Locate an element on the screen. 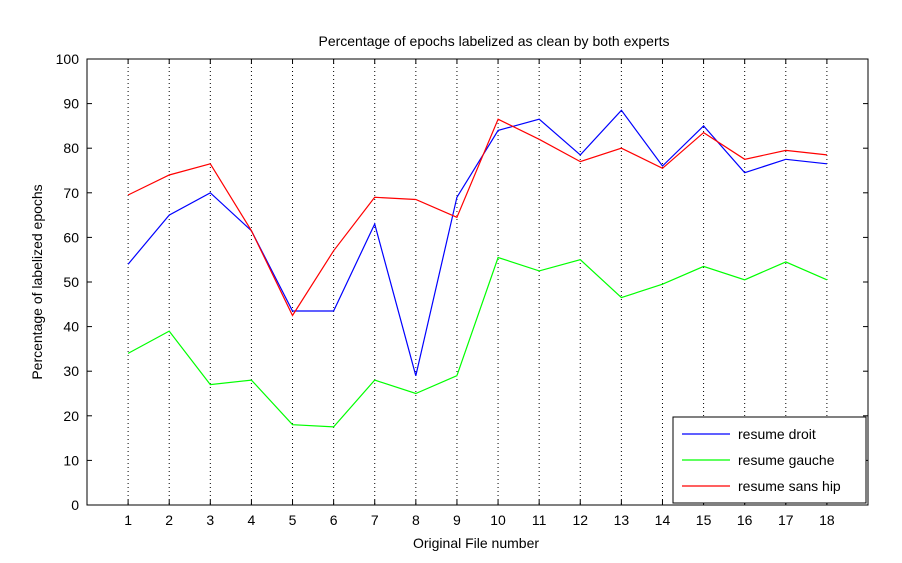 The width and height of the screenshot is (902, 563). y-tick-label: 60 is located at coordinates (71, 237).